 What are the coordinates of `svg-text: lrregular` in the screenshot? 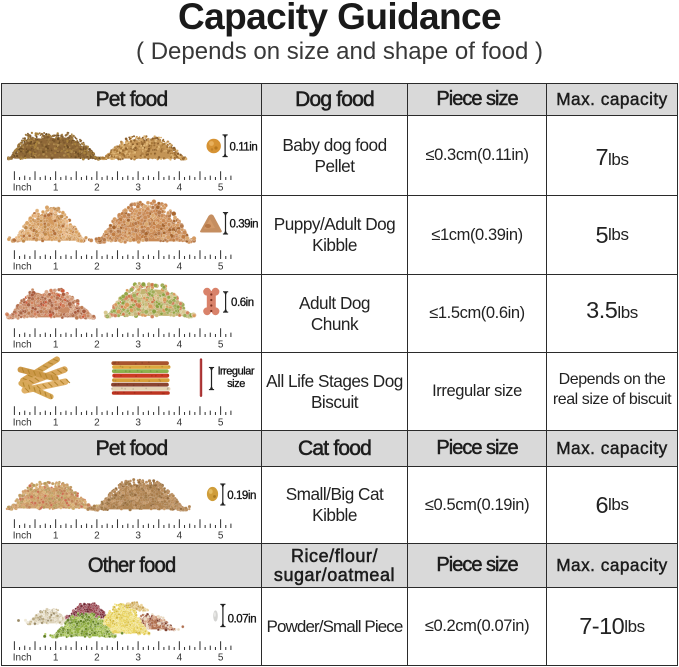 It's located at (236, 372).